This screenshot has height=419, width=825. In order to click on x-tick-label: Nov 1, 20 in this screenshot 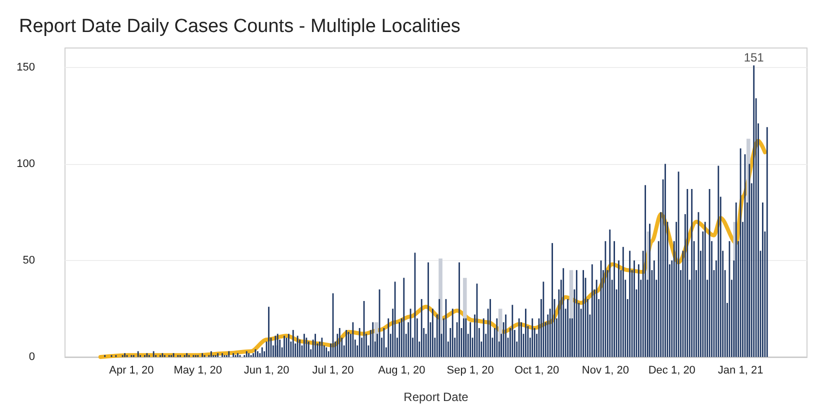, I will do `click(605, 370)`.